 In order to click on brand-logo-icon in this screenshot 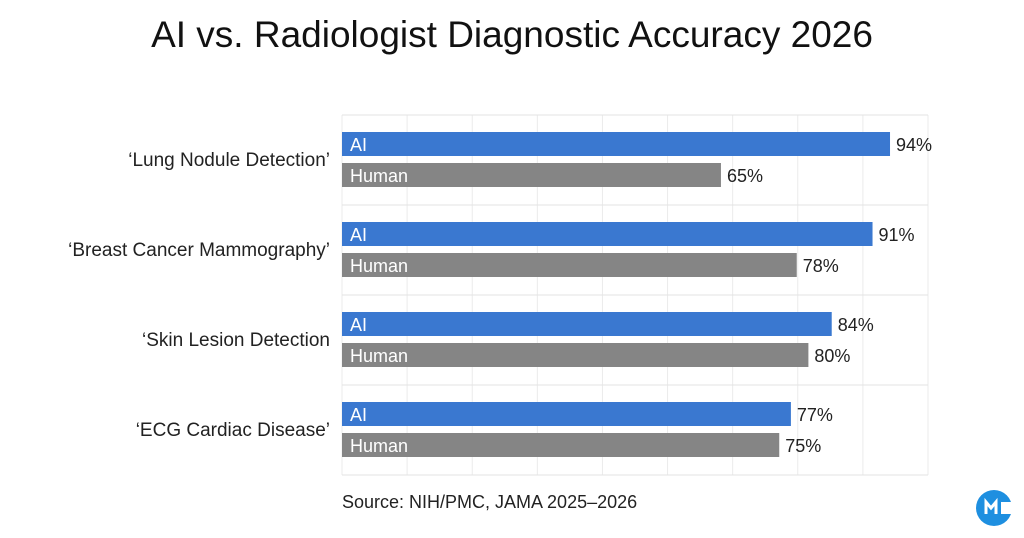, I will do `click(994, 508)`.